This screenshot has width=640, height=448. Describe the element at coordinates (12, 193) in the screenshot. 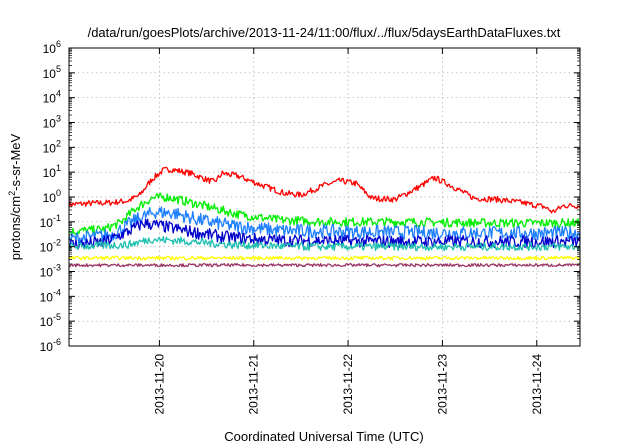

I see `y-axis-label-superscript: 2` at that location.